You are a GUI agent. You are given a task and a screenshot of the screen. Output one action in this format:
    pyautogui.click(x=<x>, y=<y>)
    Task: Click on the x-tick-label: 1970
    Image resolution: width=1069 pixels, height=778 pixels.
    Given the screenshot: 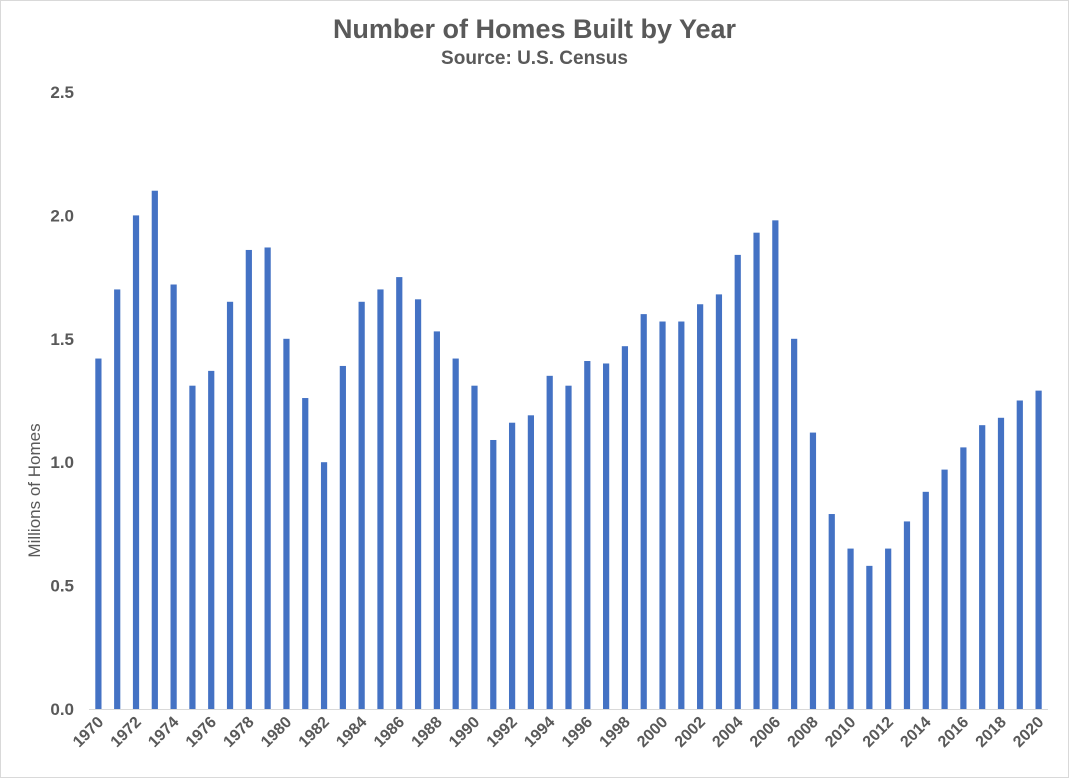 What is the action you would take?
    pyautogui.click(x=88, y=732)
    